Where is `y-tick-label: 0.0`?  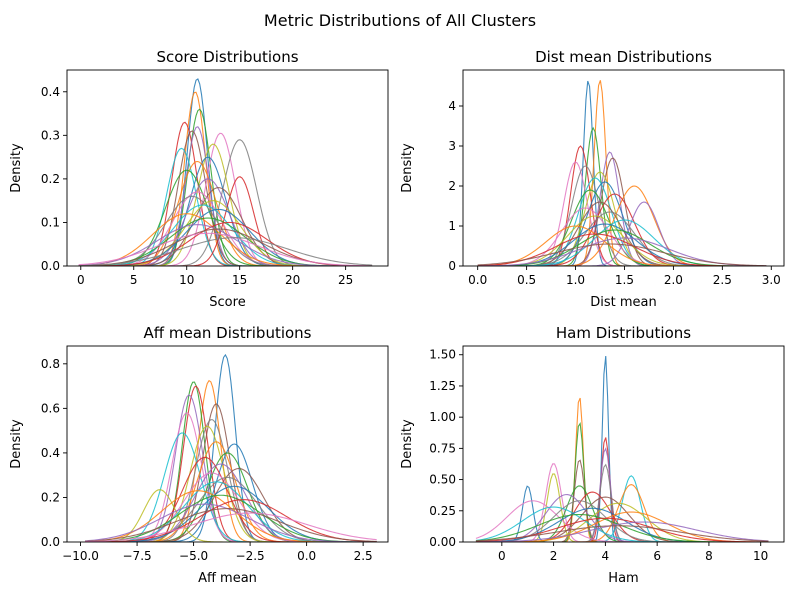
y-tick-label: 0.0 is located at coordinates (50, 542).